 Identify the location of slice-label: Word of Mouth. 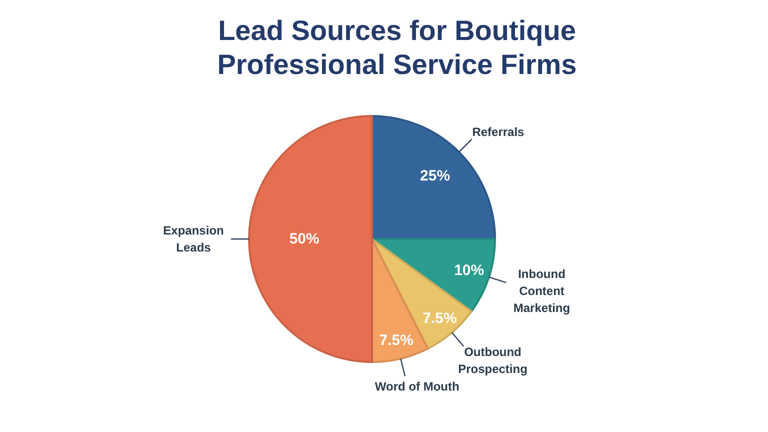
(417, 386).